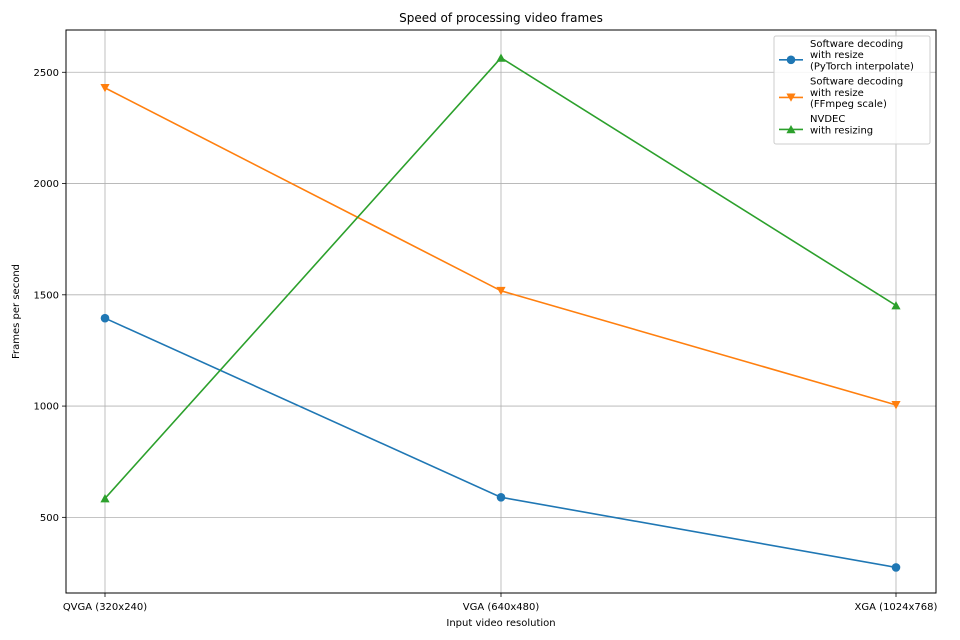  What do you see at coordinates (841, 125) in the screenshot?
I see `legend-label: NVDEC with resizing` at bounding box center [841, 125].